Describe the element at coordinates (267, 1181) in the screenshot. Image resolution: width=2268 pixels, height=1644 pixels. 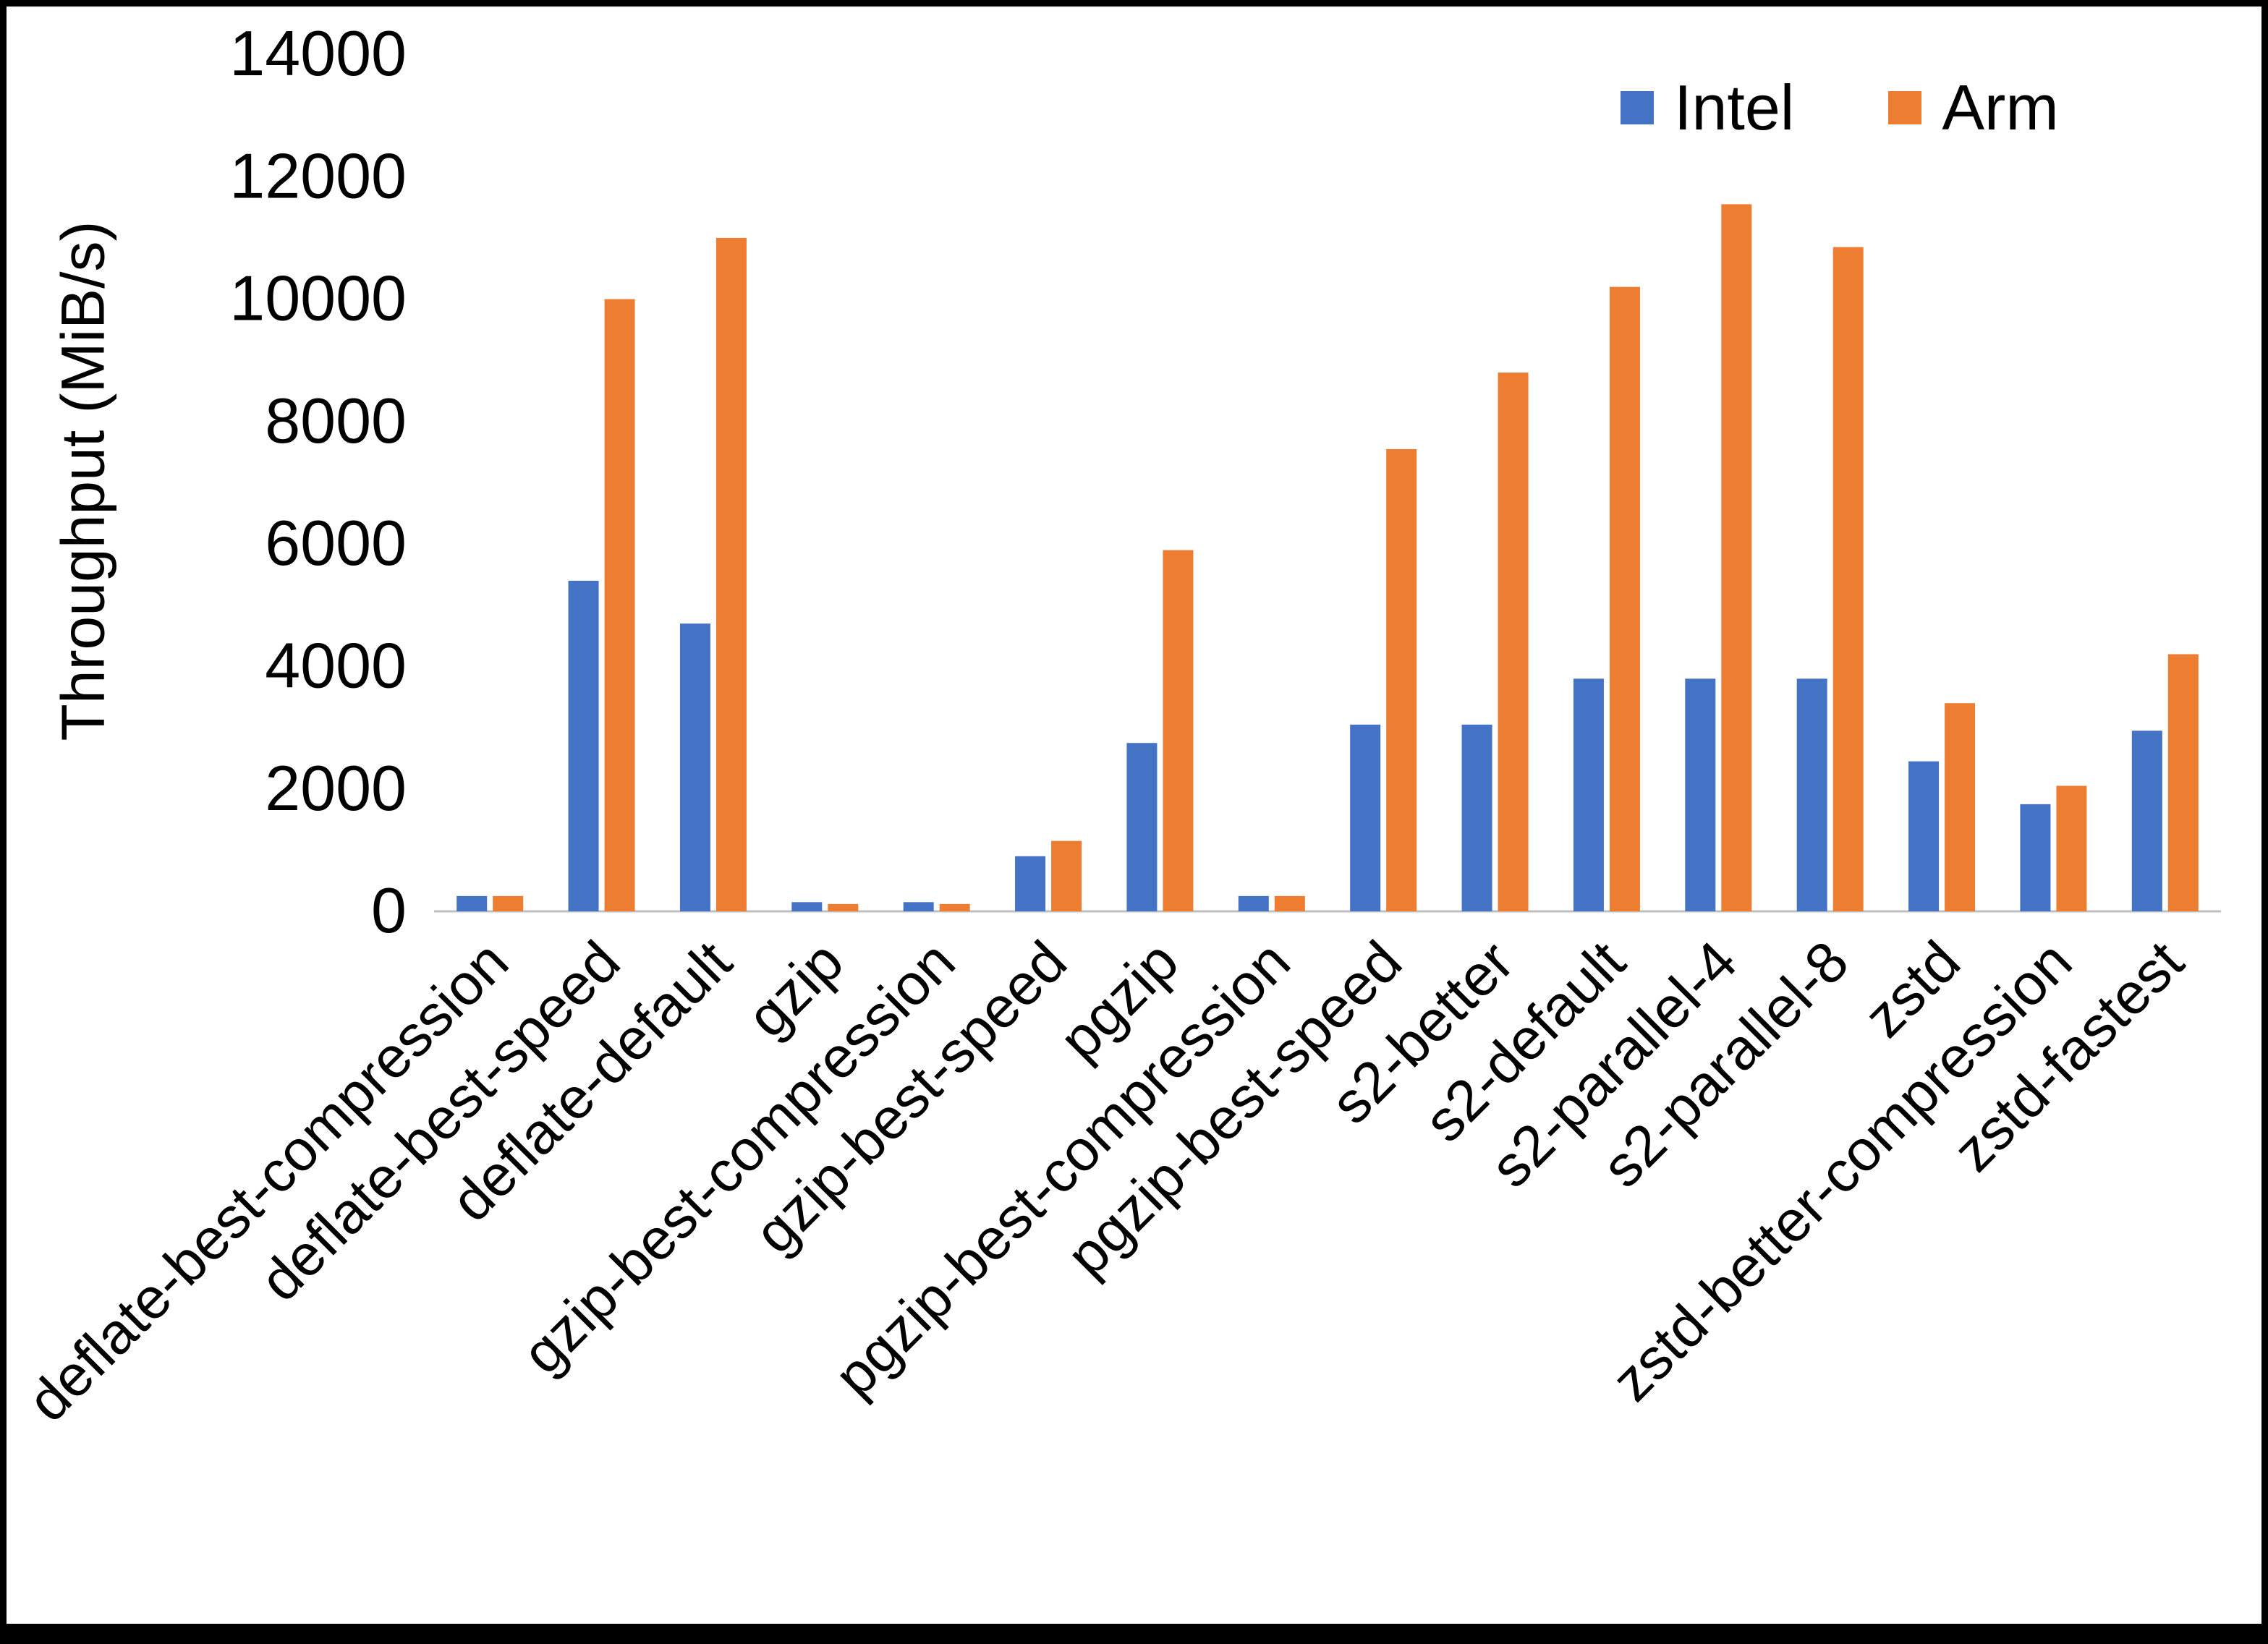
I see `x-category-label: deflate-best-compression` at that location.